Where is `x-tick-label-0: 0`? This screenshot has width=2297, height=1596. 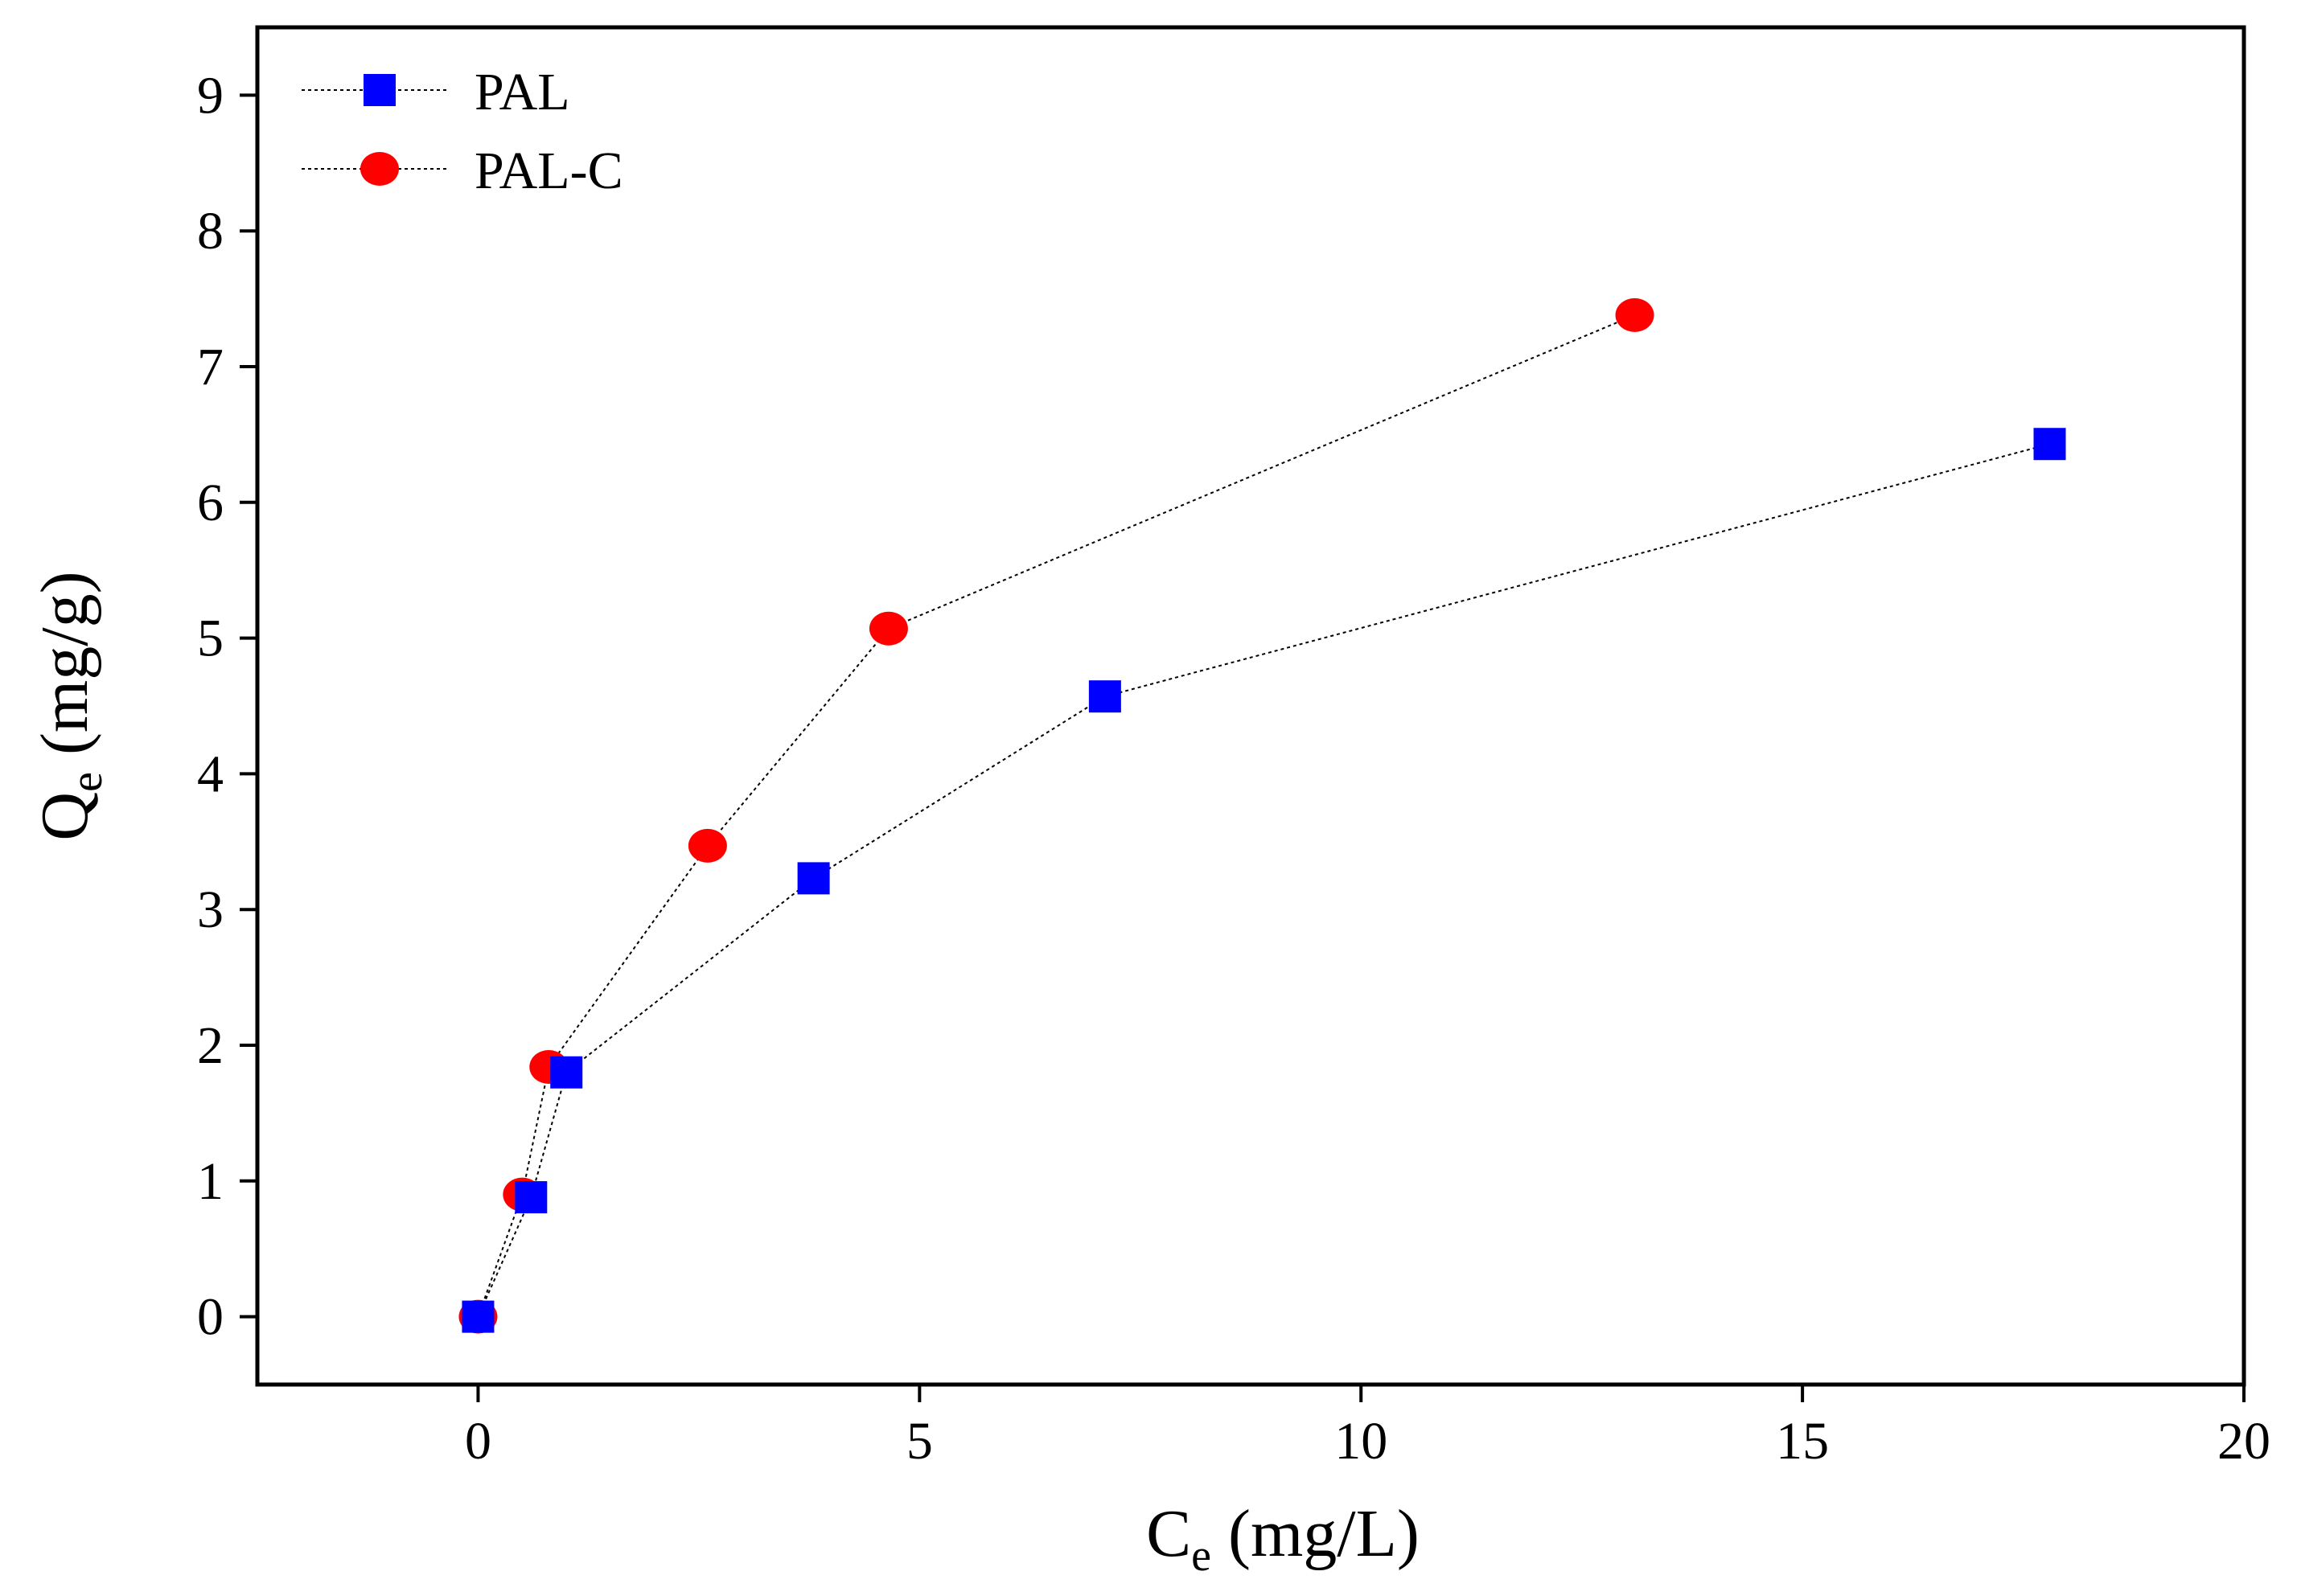
x-tick-label-0: 0 is located at coordinates (478, 1441).